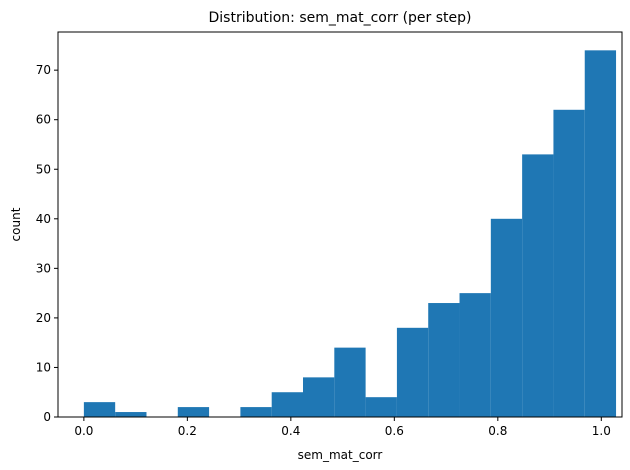 This screenshot has width=630, height=470. I want to click on y-tick-label: 0, so click(47, 417).